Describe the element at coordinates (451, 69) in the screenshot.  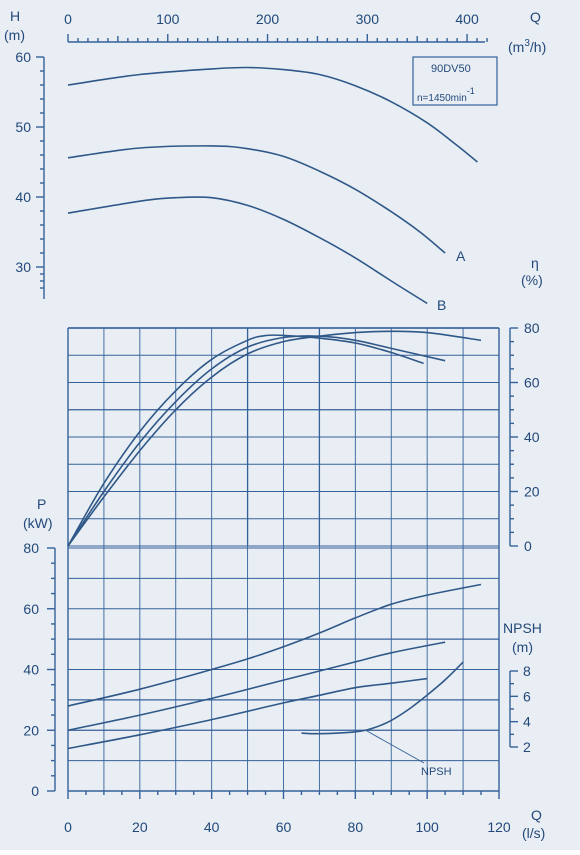
I see `model-name: 90DV50` at that location.